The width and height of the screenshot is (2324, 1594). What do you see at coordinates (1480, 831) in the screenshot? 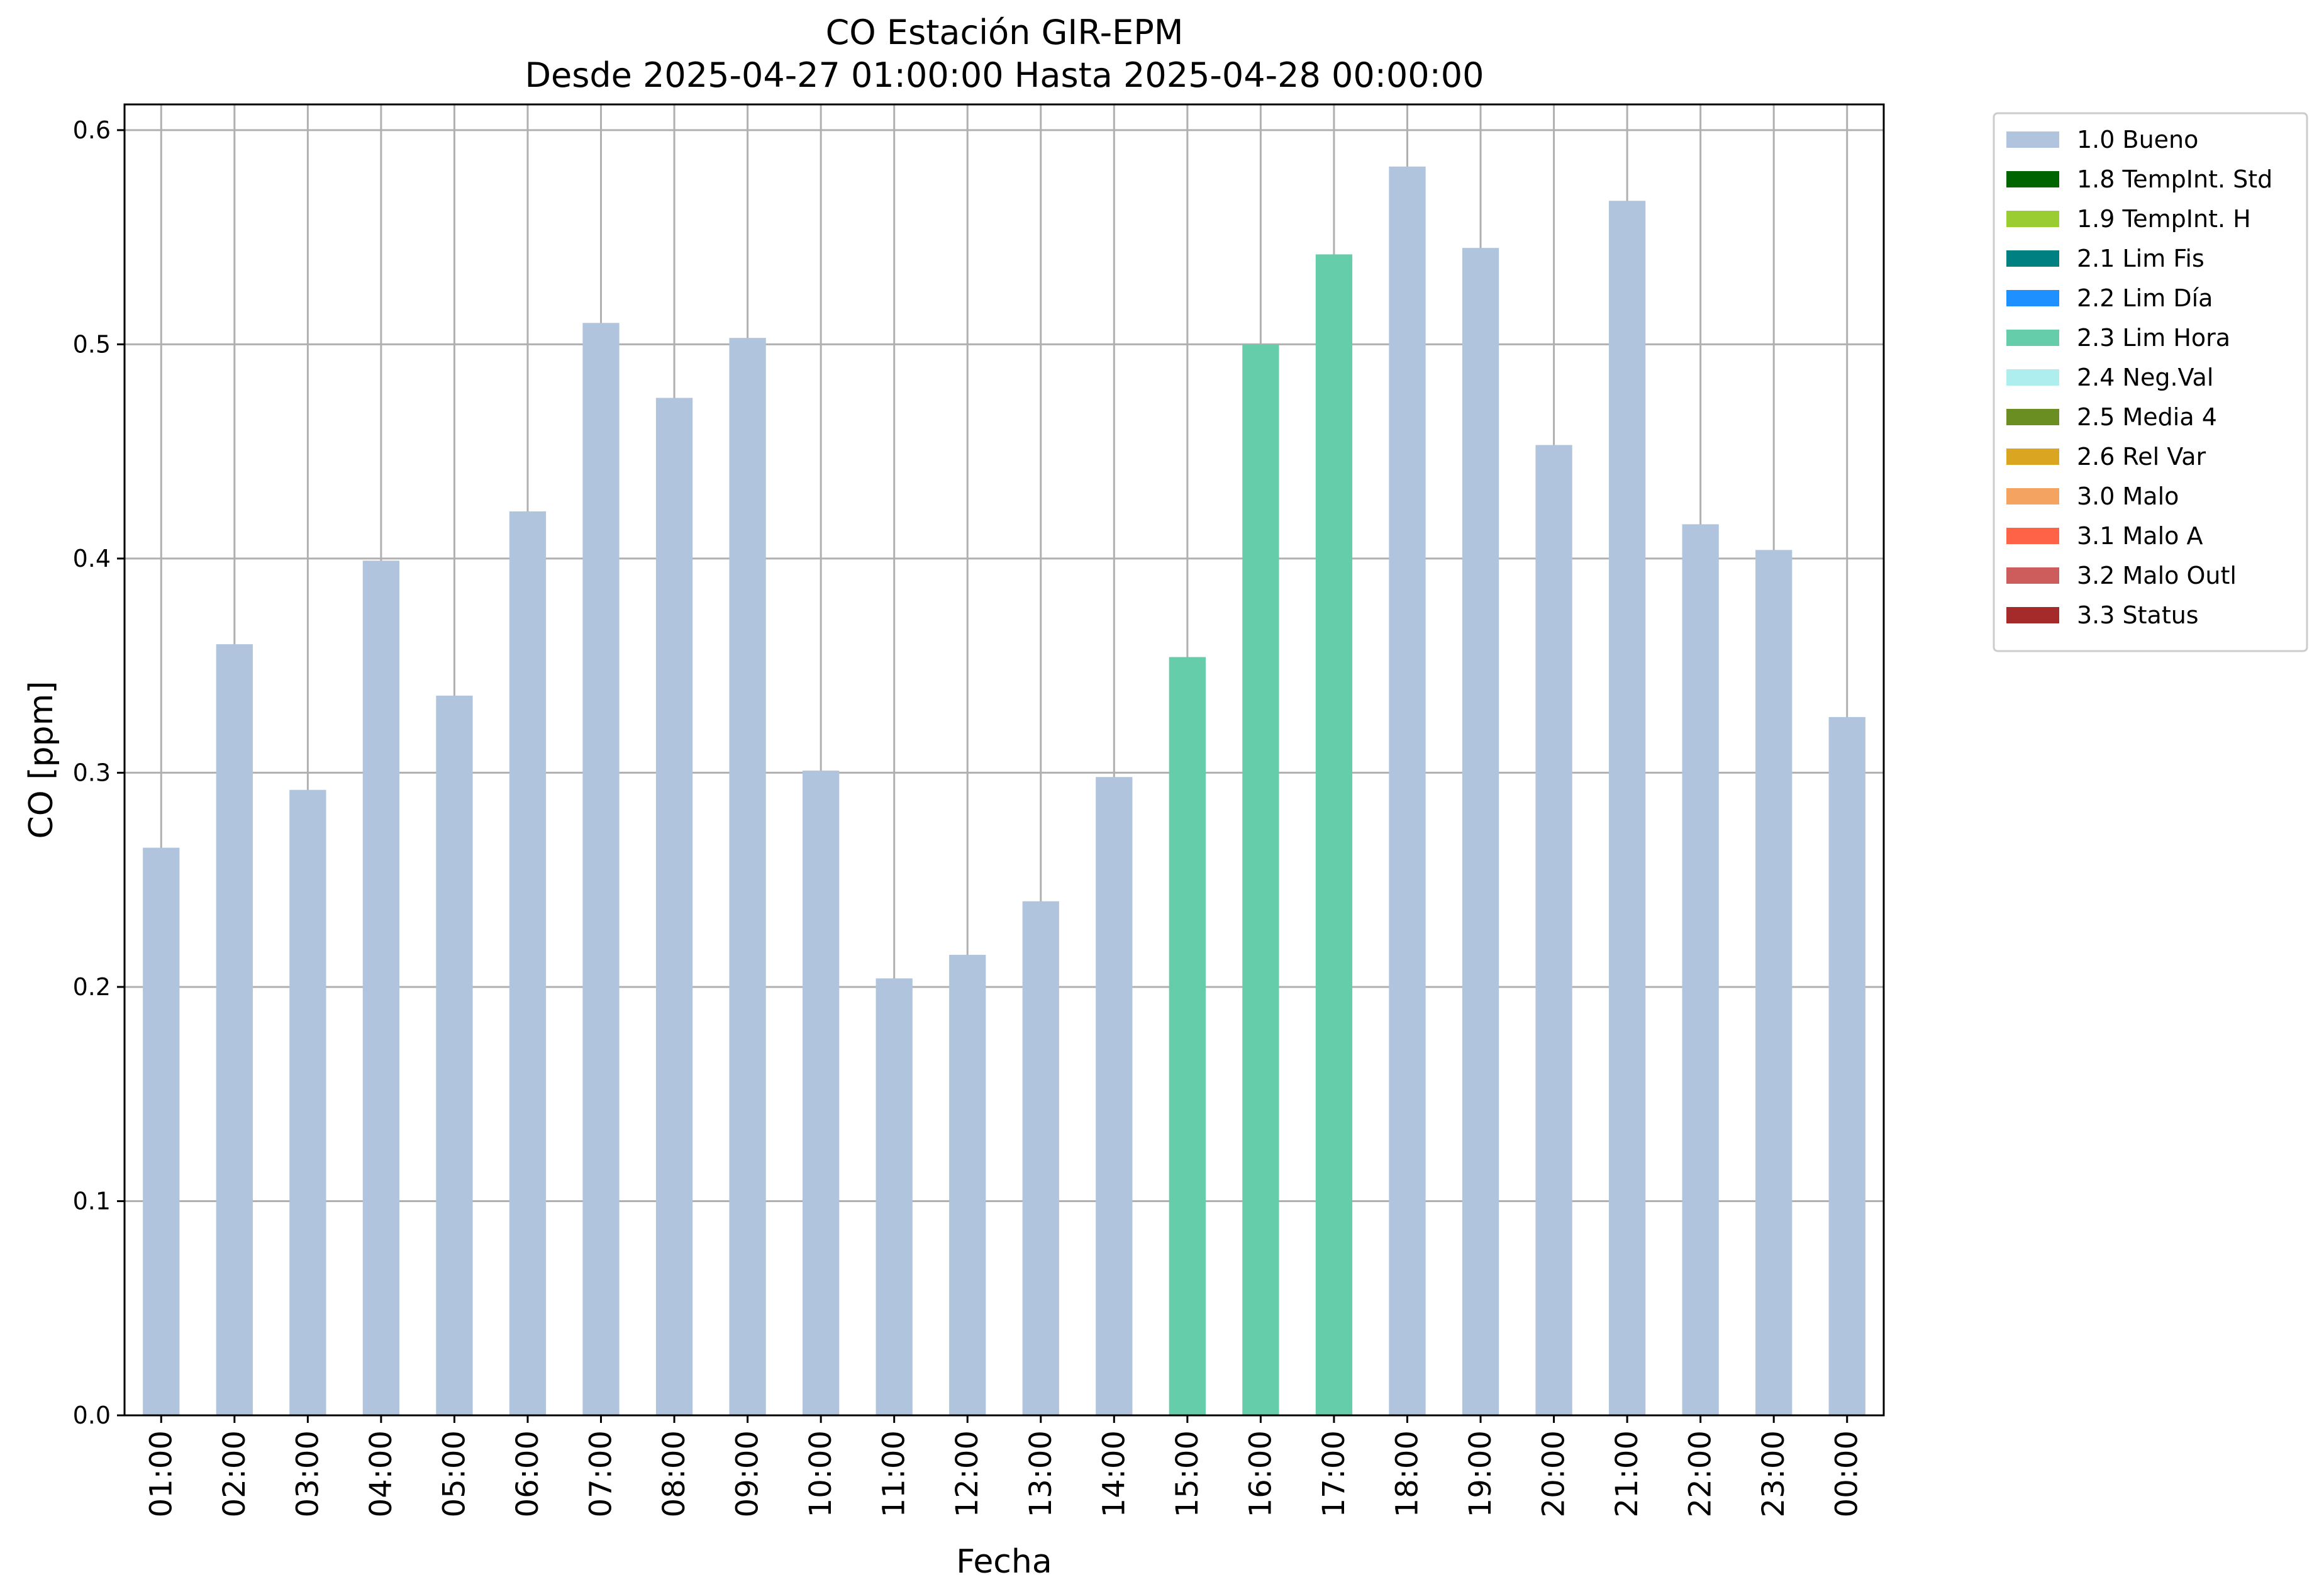
I see `bar-1900` at bounding box center [1480, 831].